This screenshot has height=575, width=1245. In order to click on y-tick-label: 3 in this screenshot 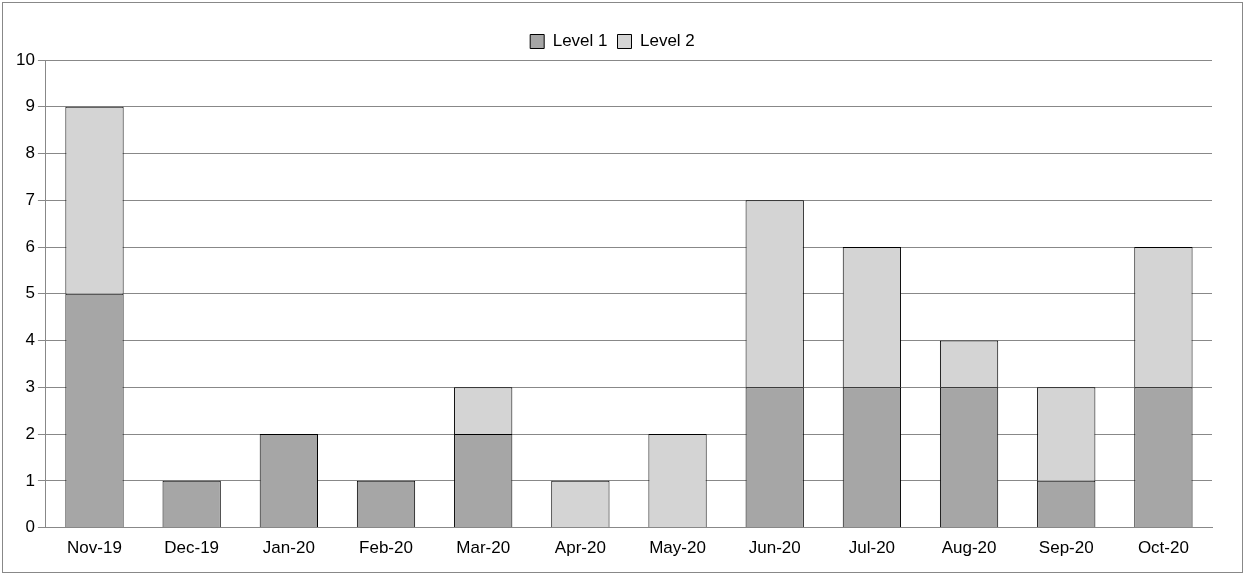, I will do `click(30, 387)`.